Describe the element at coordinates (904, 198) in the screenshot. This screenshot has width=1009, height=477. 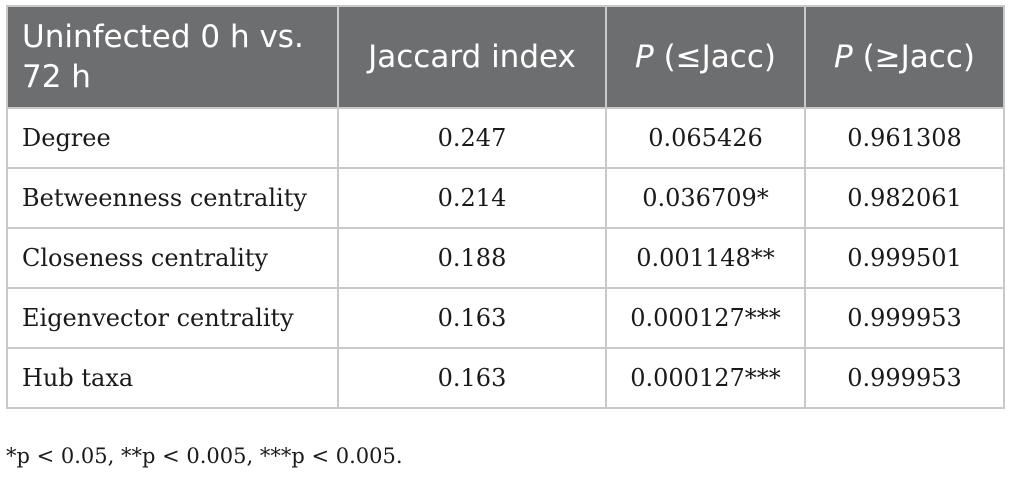
I see `cell-p-ge: 0.982061` at that location.